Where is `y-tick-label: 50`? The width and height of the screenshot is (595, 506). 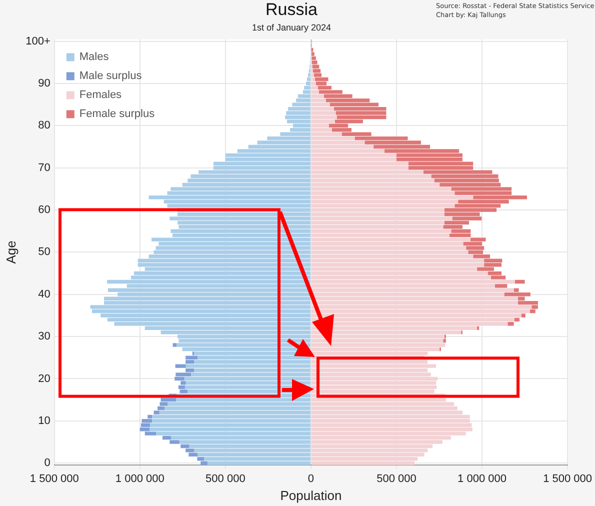
y-tick-label: 50 is located at coordinates (44, 252).